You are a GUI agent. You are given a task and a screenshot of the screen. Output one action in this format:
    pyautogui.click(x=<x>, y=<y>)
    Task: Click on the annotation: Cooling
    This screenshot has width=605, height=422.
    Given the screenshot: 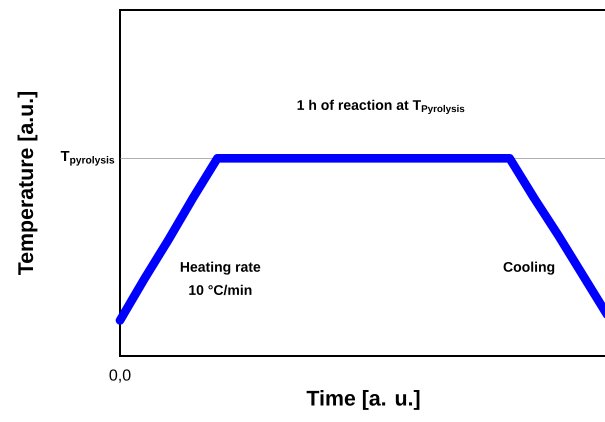 What is the action you would take?
    pyautogui.click(x=529, y=268)
    